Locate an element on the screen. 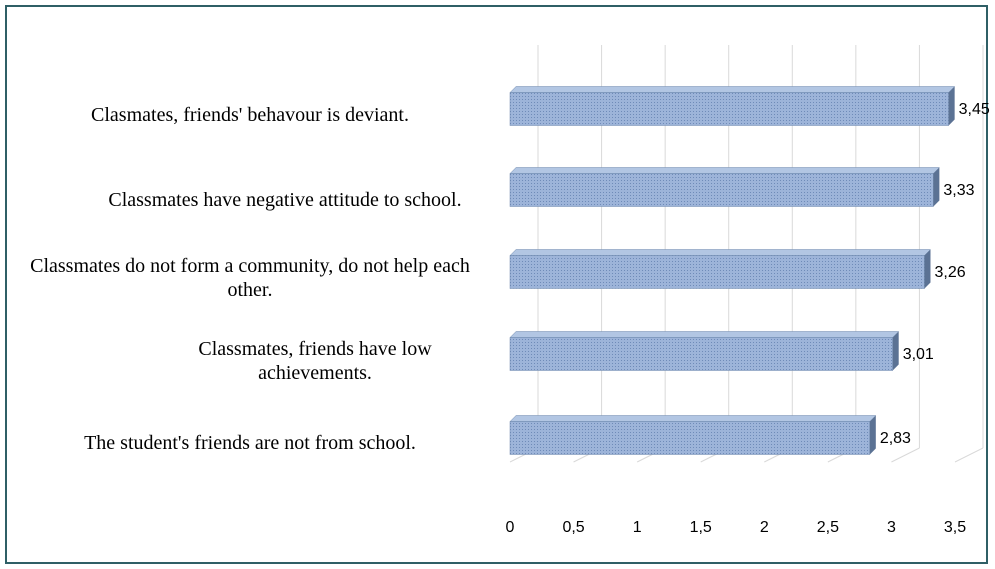 The width and height of the screenshot is (995, 569). x-tick-label: 0,5 is located at coordinates (573, 527).